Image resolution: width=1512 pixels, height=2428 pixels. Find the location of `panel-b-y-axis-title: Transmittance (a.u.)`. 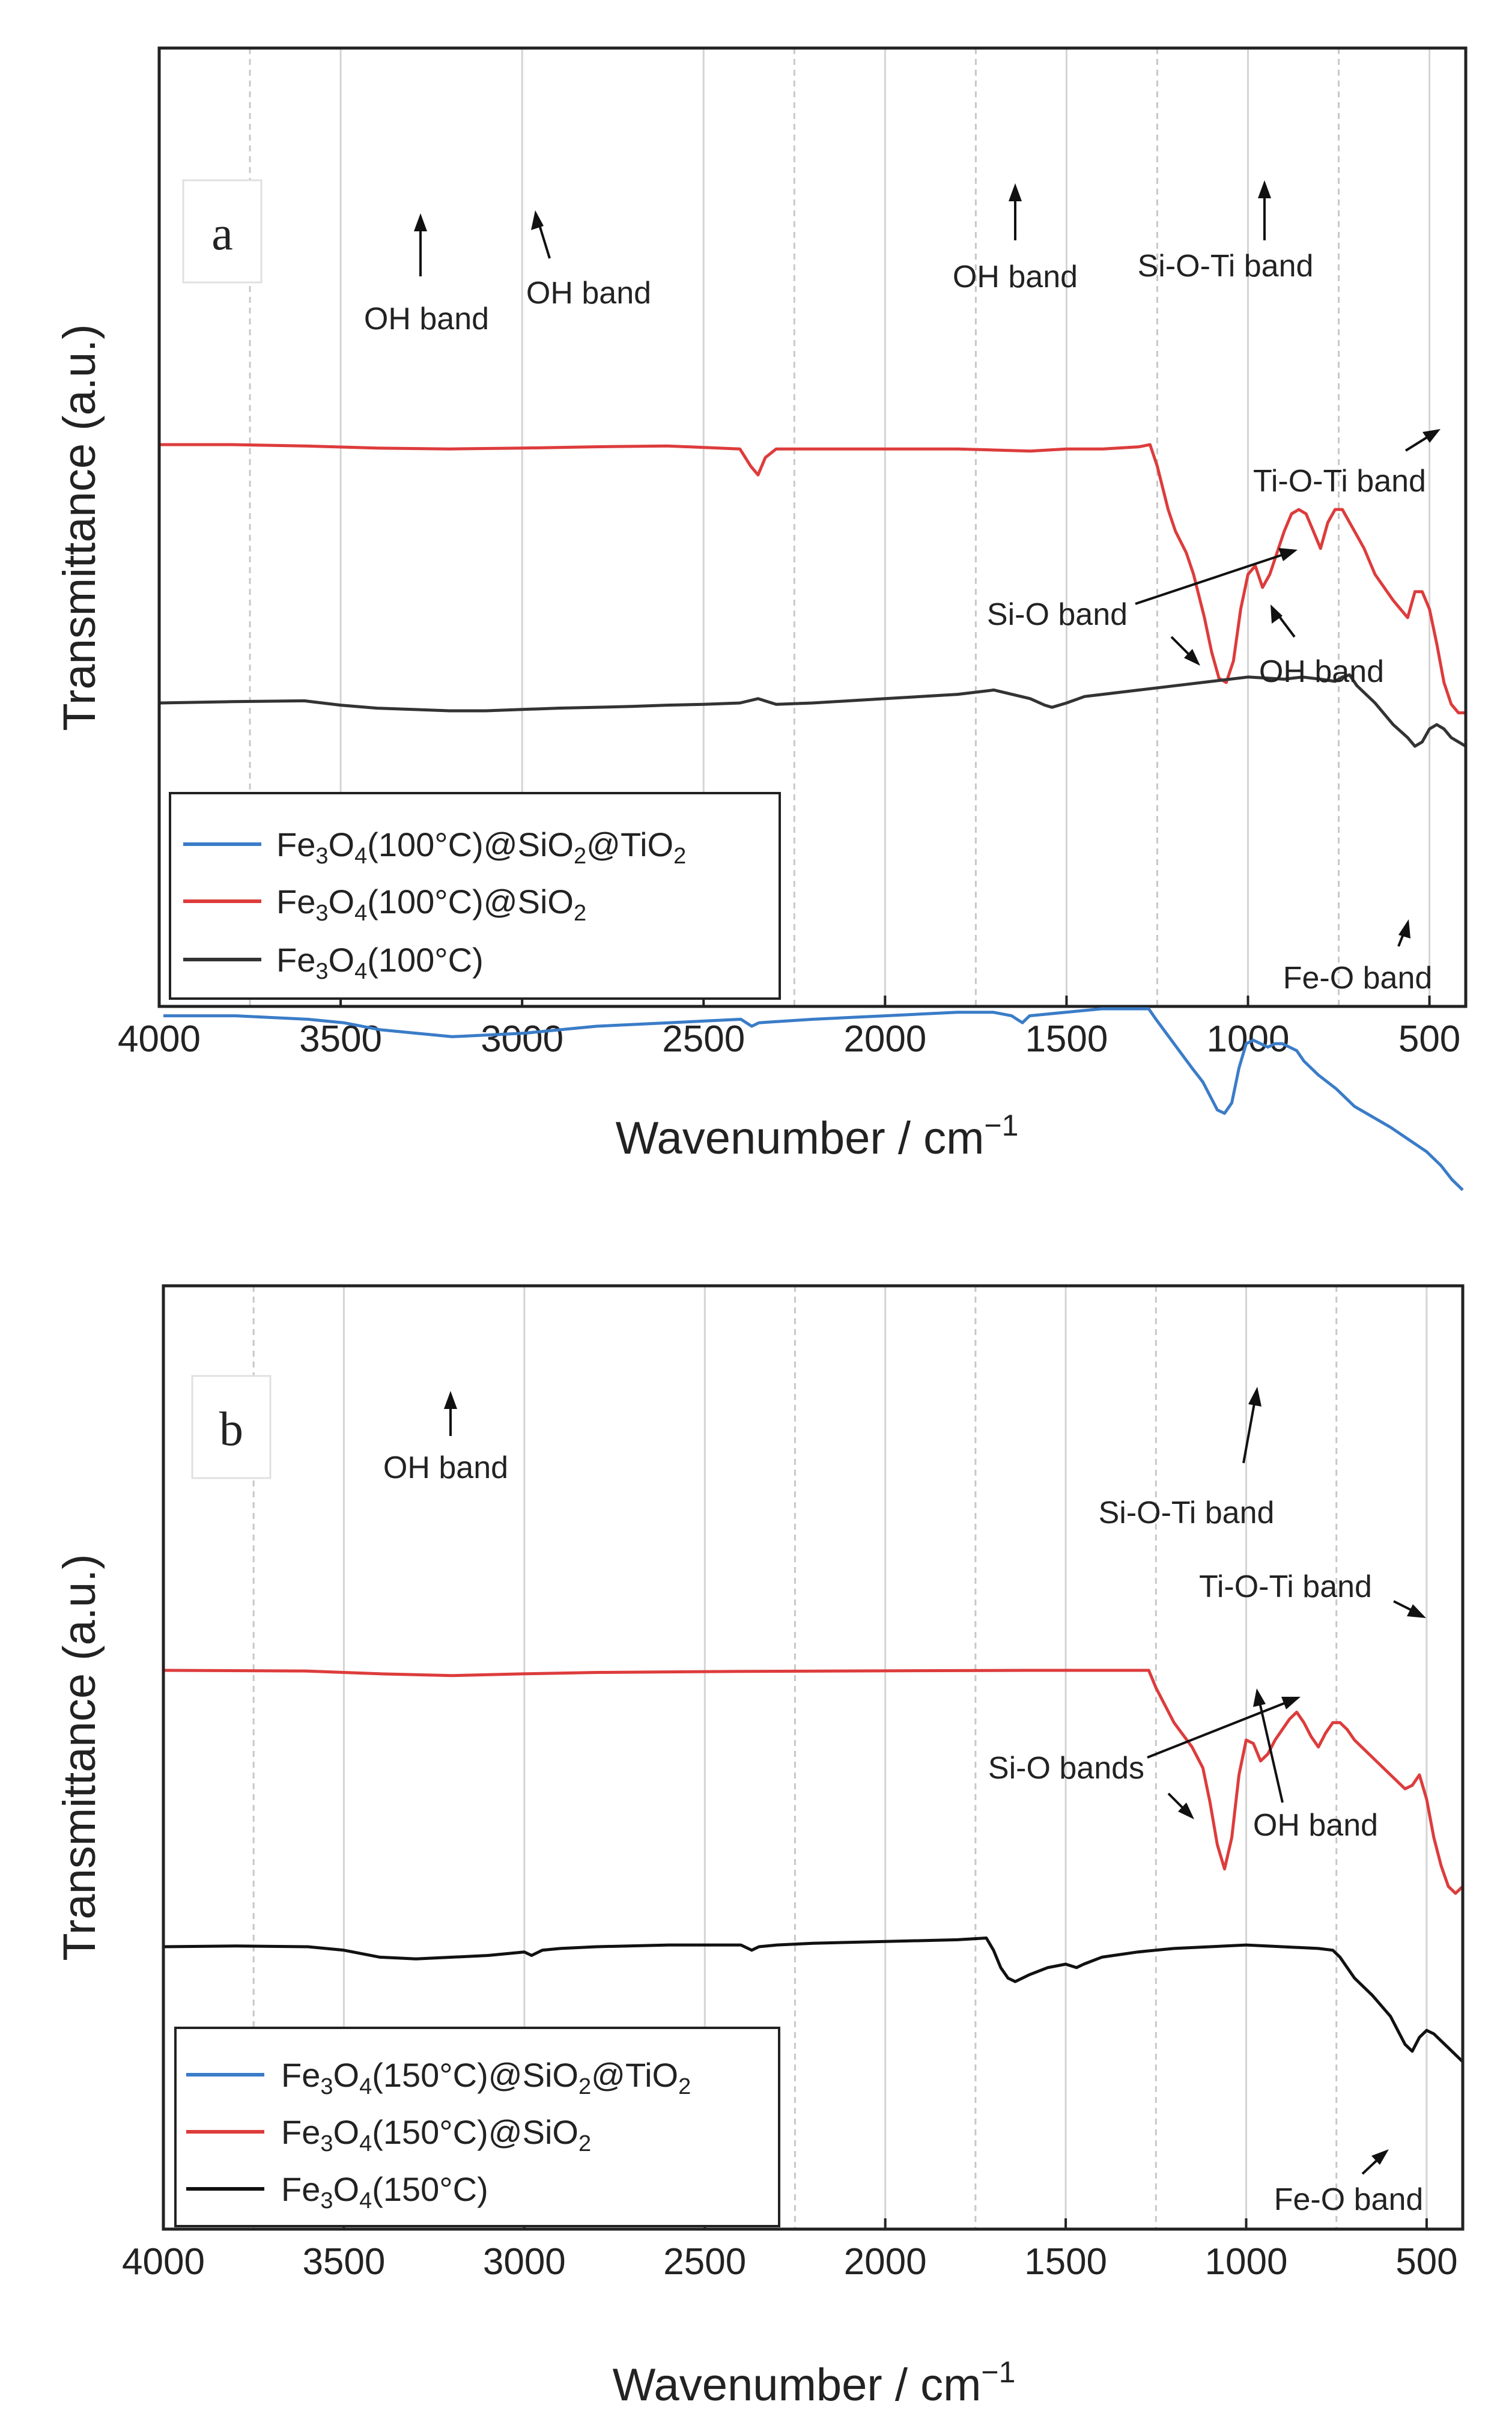

panel-b-y-axis-title: Transmittance (a.u.) is located at coordinates (79, 1757).